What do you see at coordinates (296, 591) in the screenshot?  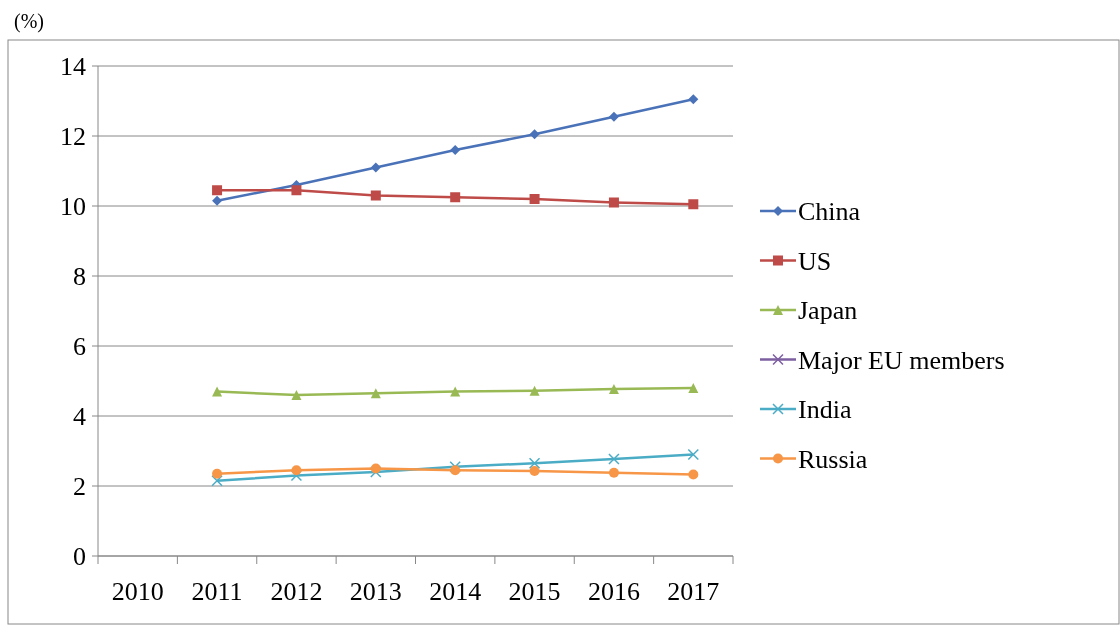 I see `x-tick-label: 2012` at bounding box center [296, 591].